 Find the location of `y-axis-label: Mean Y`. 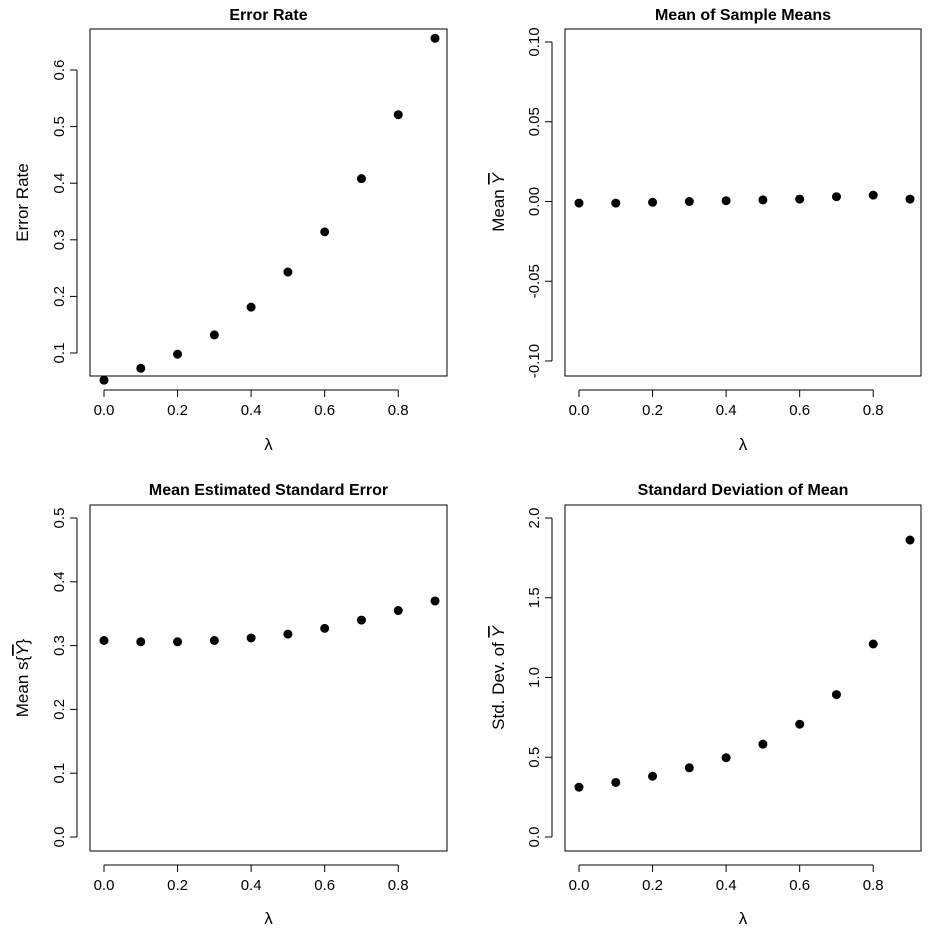

y-axis-label: Mean Y is located at coordinates (498, 202).